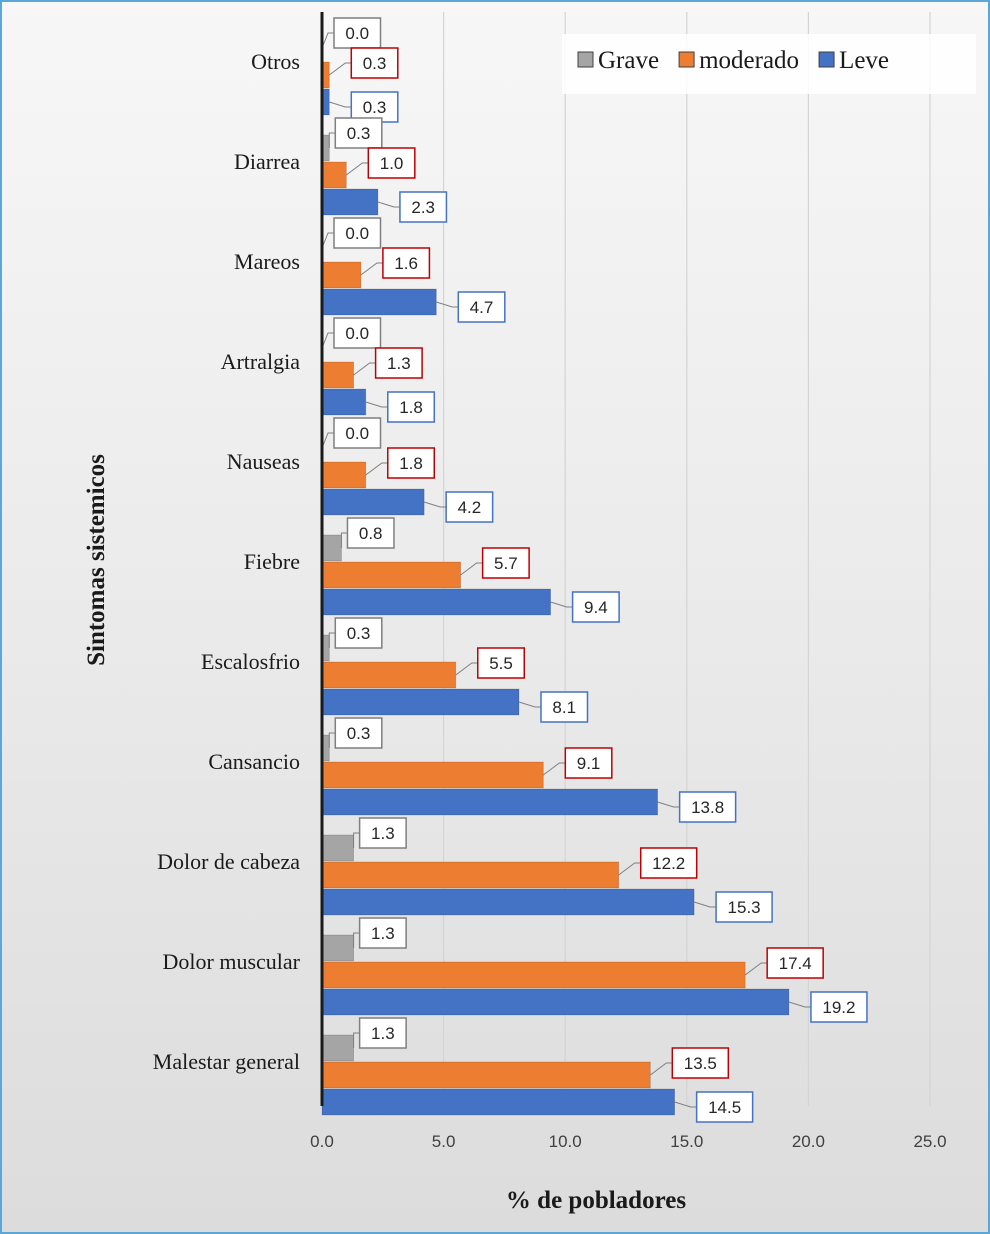  What do you see at coordinates (565, 1141) in the screenshot?
I see `x-tick-10-0: 10.0` at bounding box center [565, 1141].